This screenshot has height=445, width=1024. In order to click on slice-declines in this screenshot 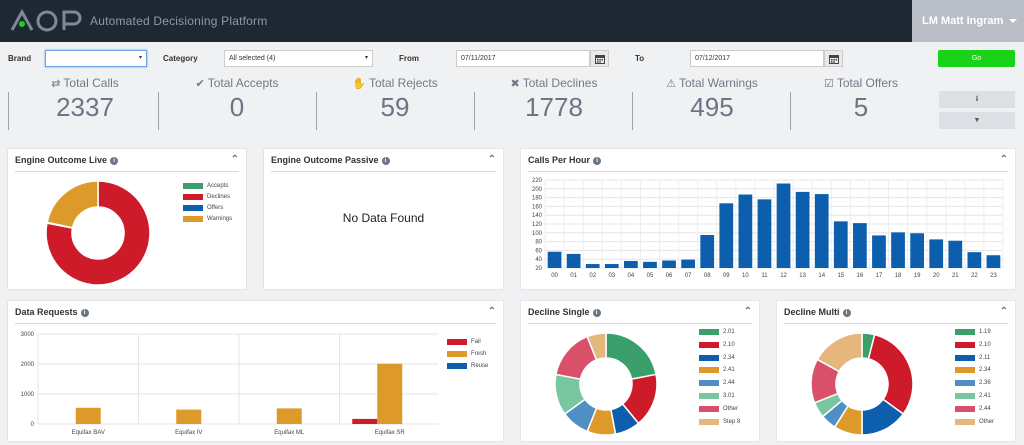, I will do `click(98, 233)`.